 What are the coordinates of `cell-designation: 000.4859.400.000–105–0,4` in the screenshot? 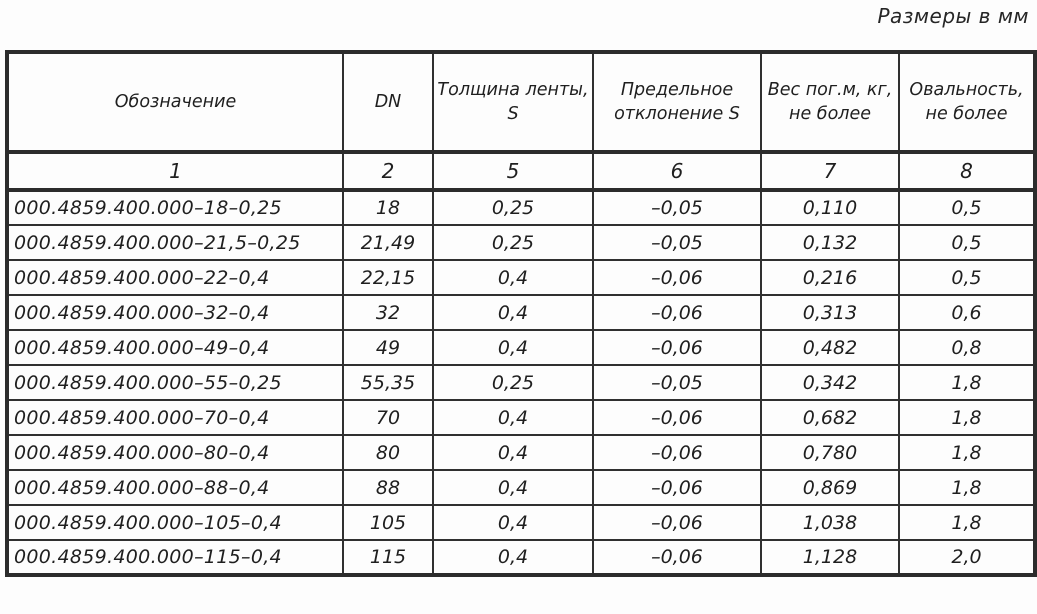 It's located at (175, 522).